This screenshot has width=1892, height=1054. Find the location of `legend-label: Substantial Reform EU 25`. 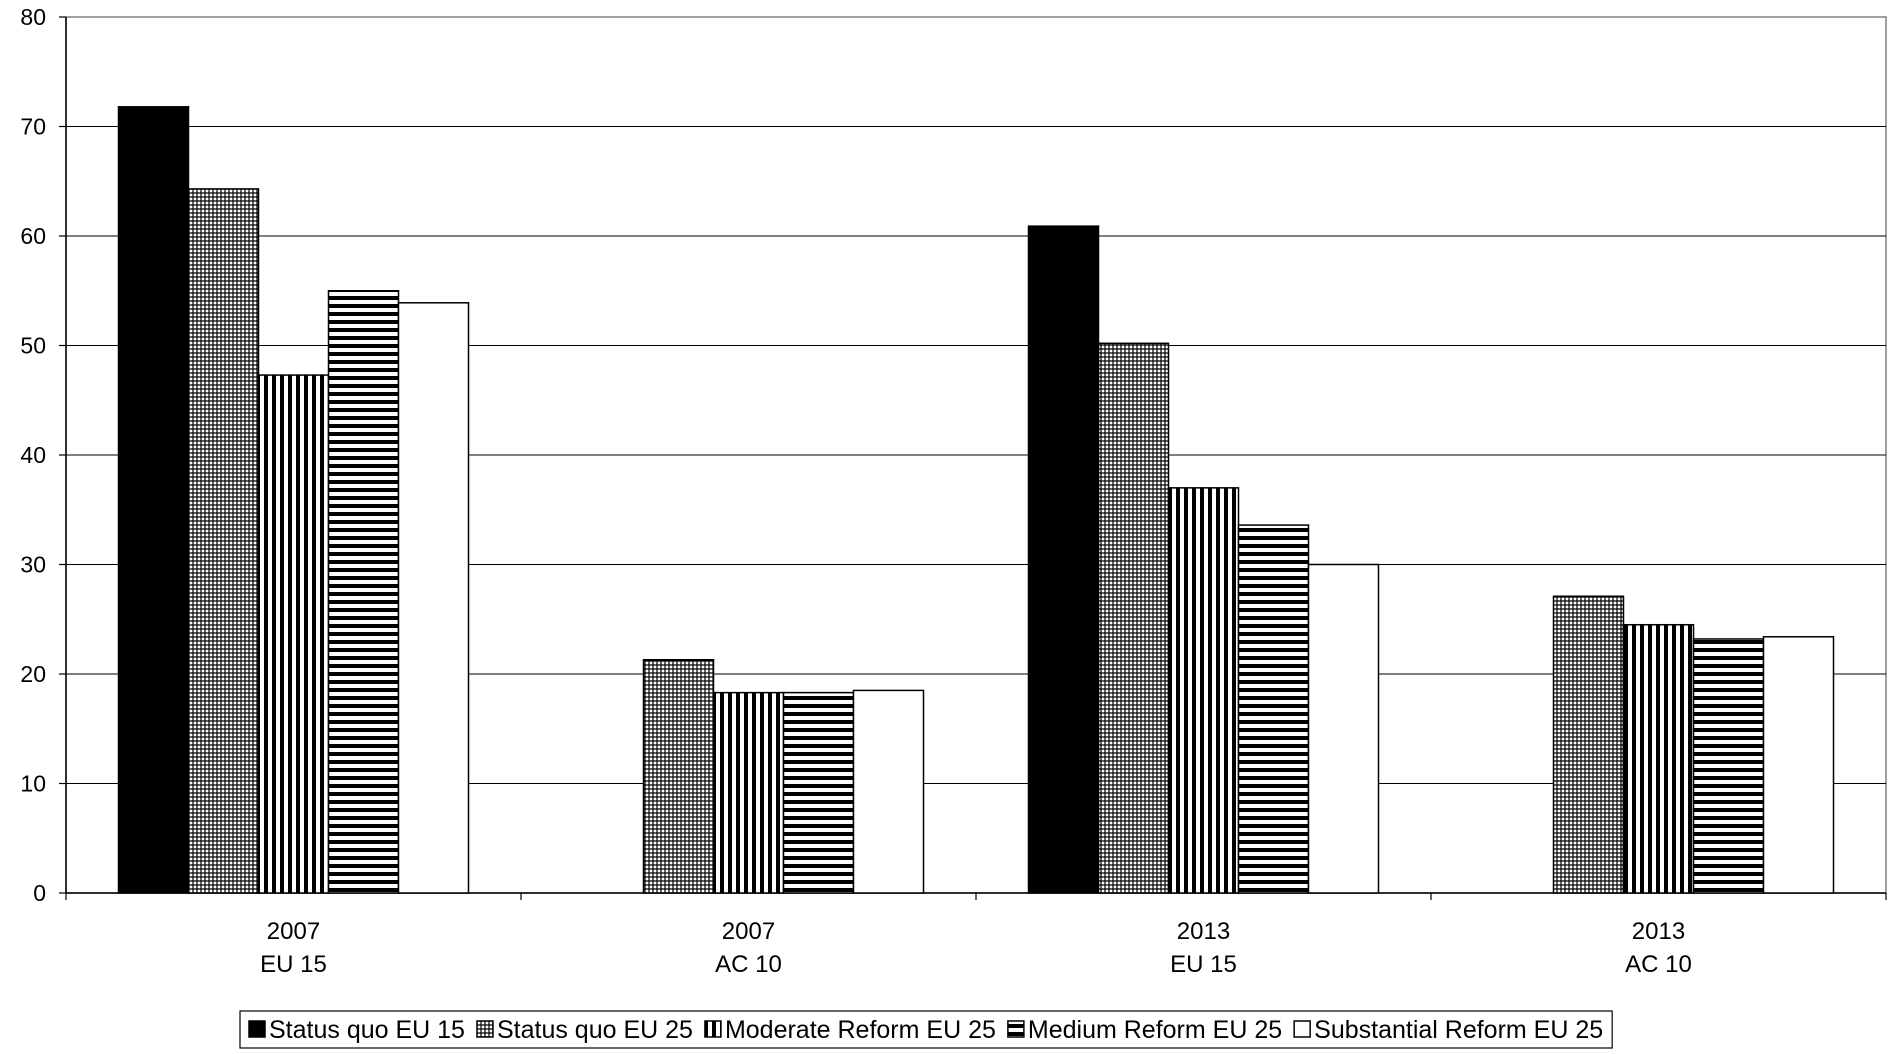

legend-label: Substantial Reform EU 25 is located at coordinates (1458, 1030).